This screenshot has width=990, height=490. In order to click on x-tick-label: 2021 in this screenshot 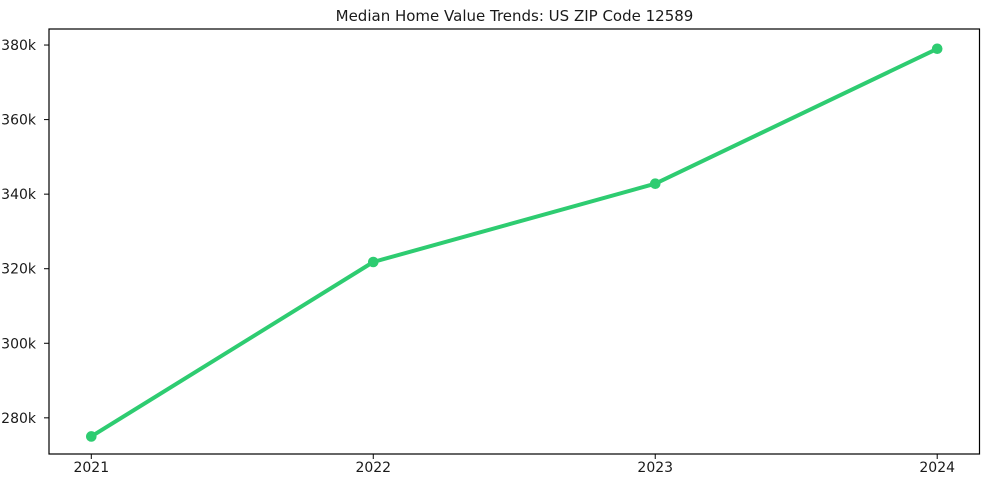, I will do `click(91, 468)`.